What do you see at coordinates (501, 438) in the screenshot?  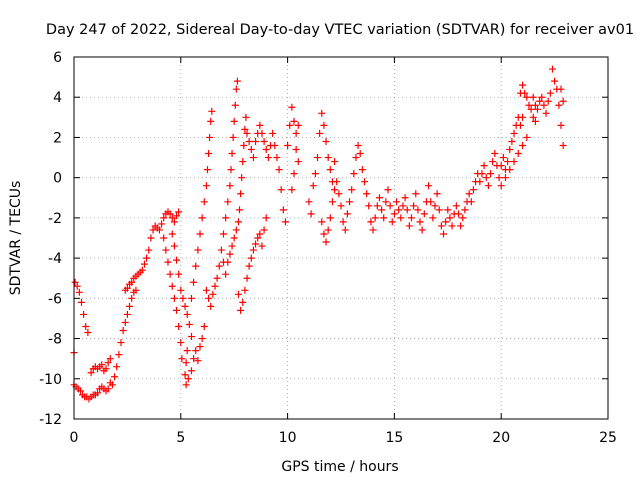 I see `x-tick-label: 20` at bounding box center [501, 438].